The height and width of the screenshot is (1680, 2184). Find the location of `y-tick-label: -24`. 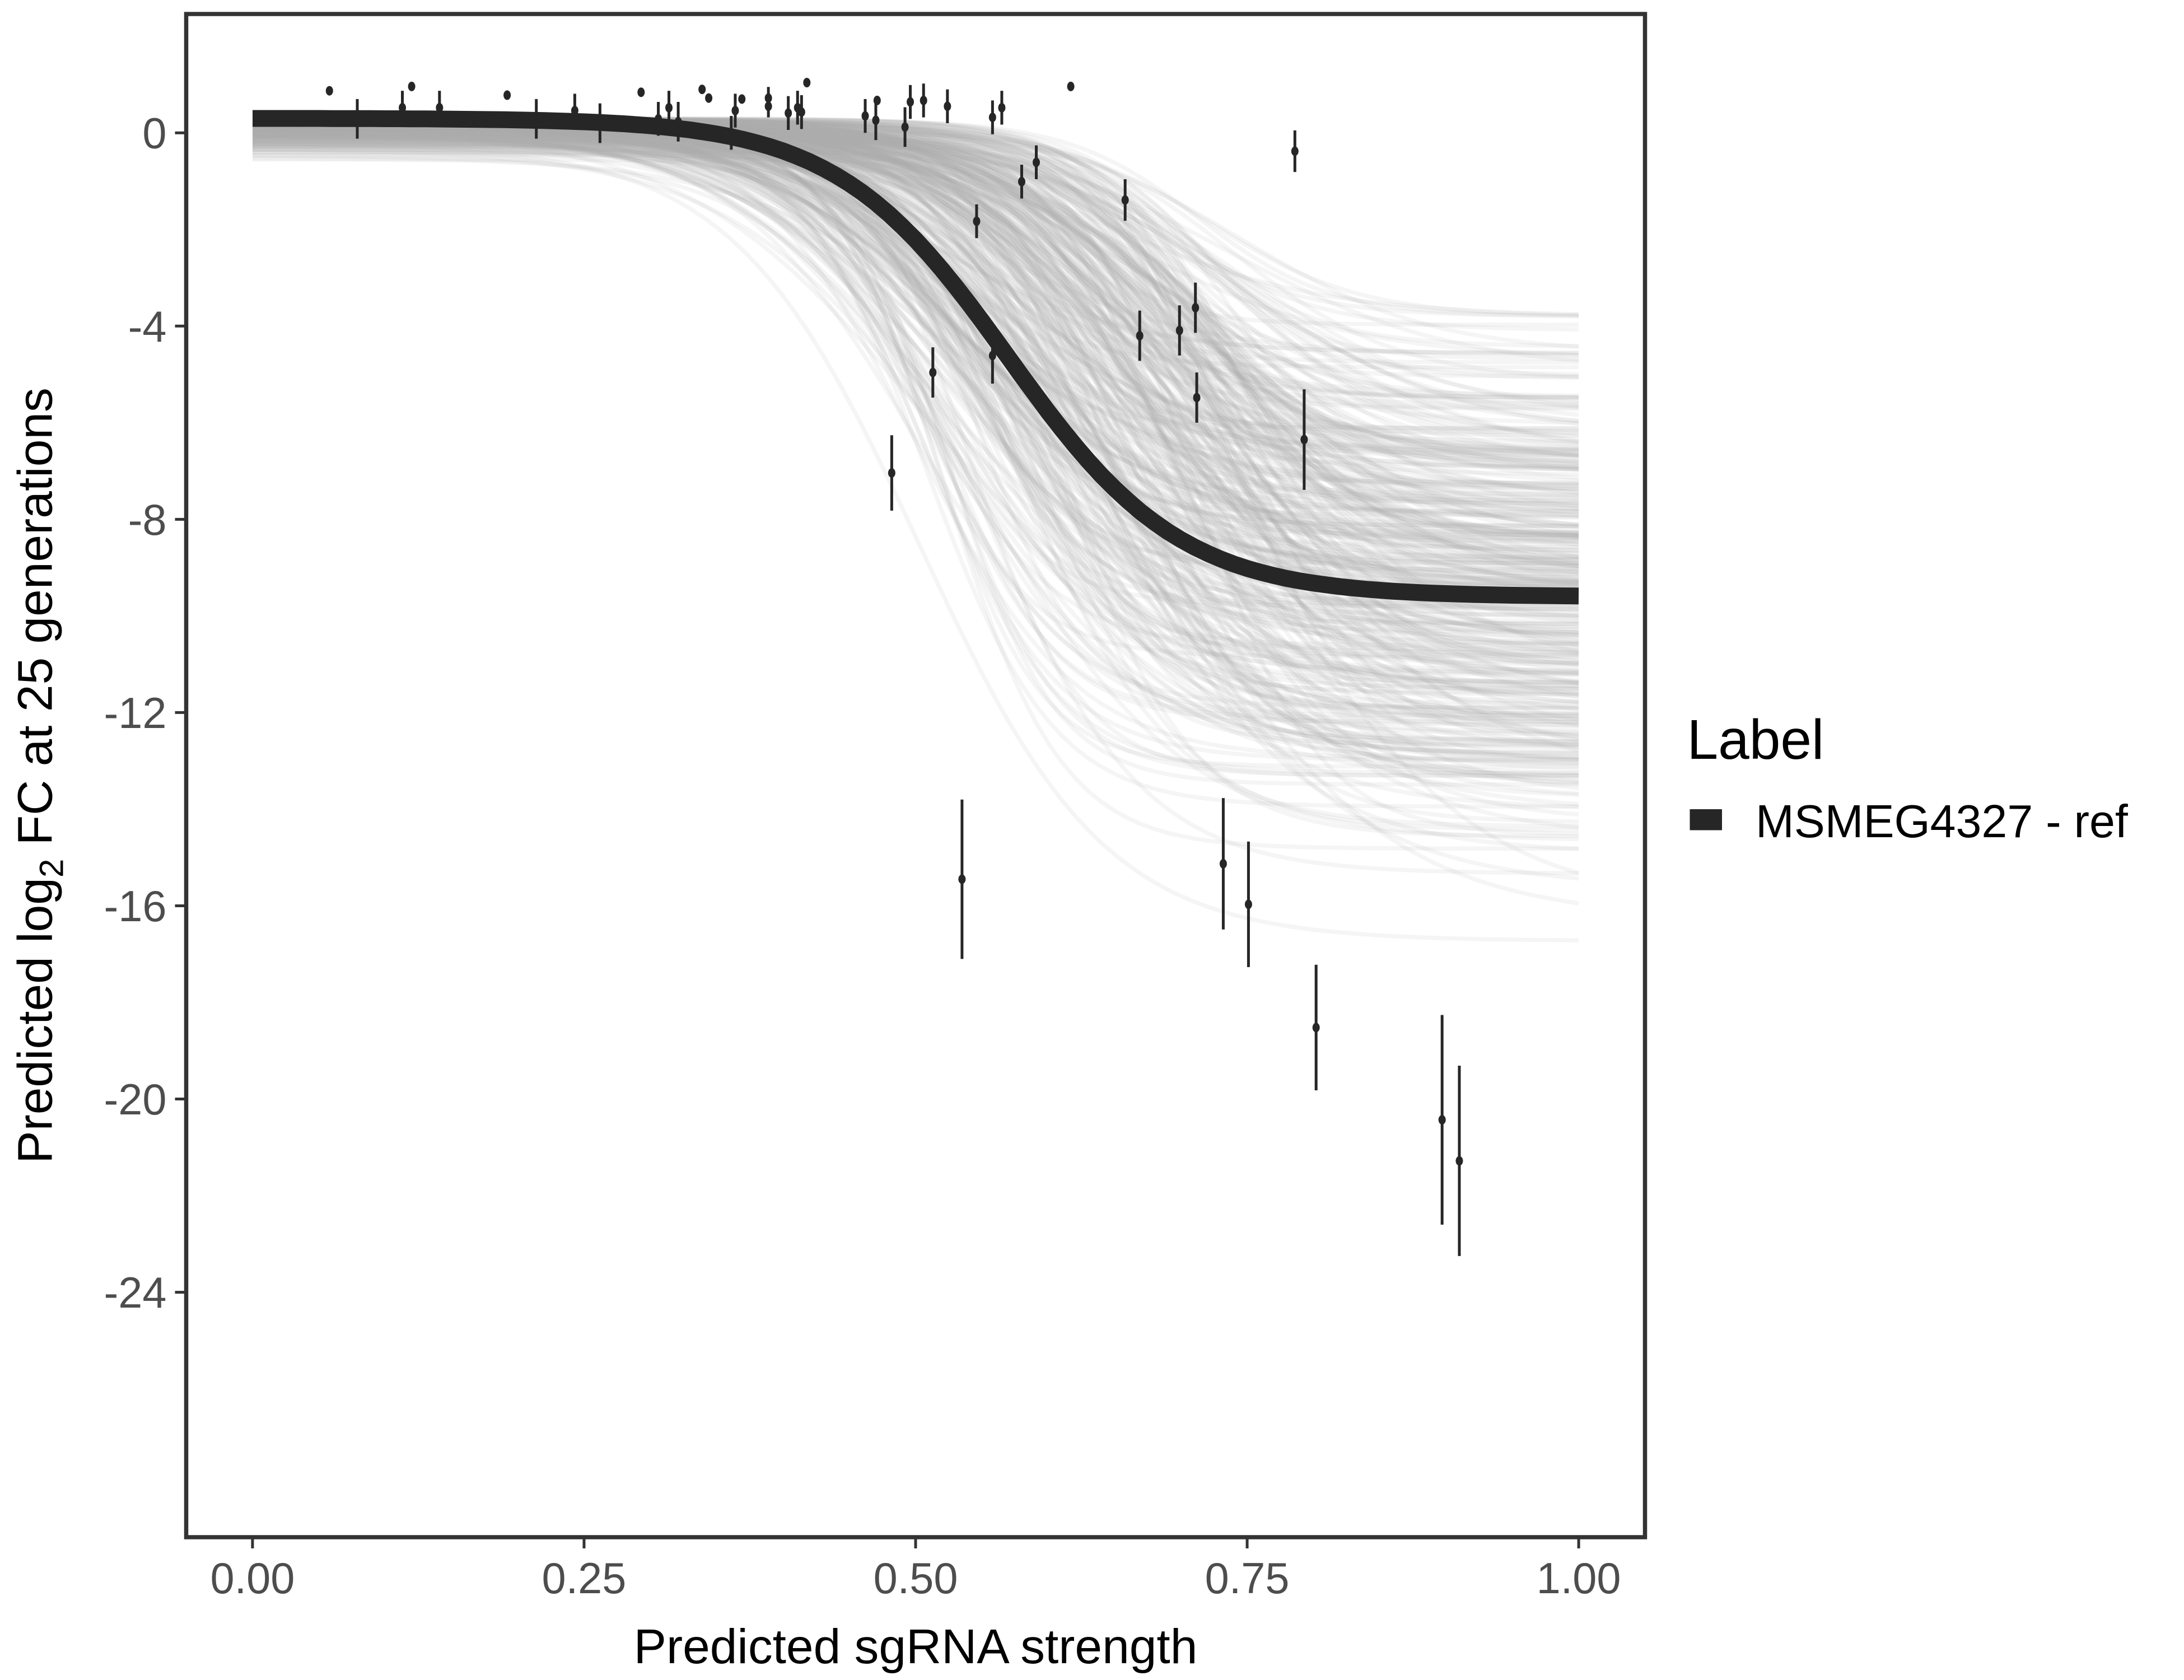

y-tick-label: -24 is located at coordinates (135, 1293).